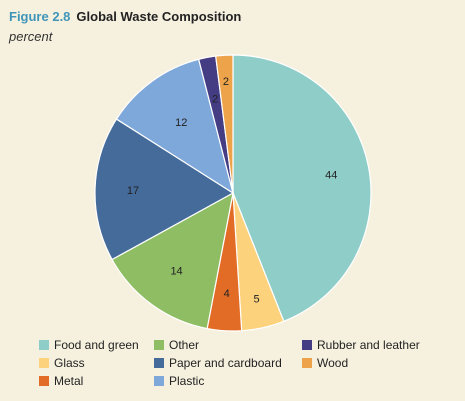  I want to click on legend-item: Rubber and leather, so click(361, 345).